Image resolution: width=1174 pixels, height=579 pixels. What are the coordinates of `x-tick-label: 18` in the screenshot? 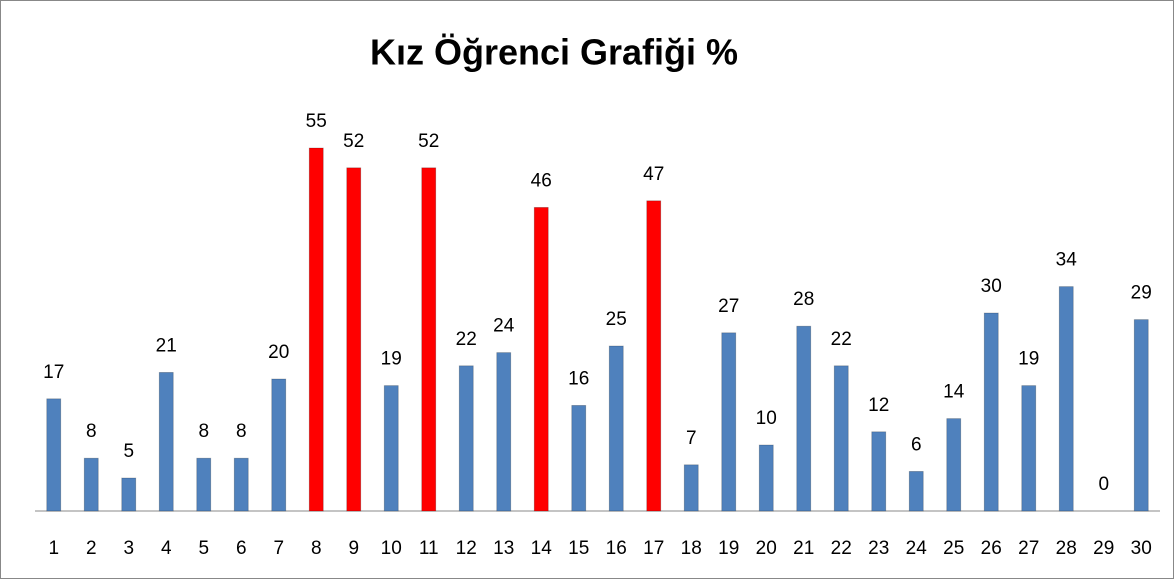 It's located at (691, 548).